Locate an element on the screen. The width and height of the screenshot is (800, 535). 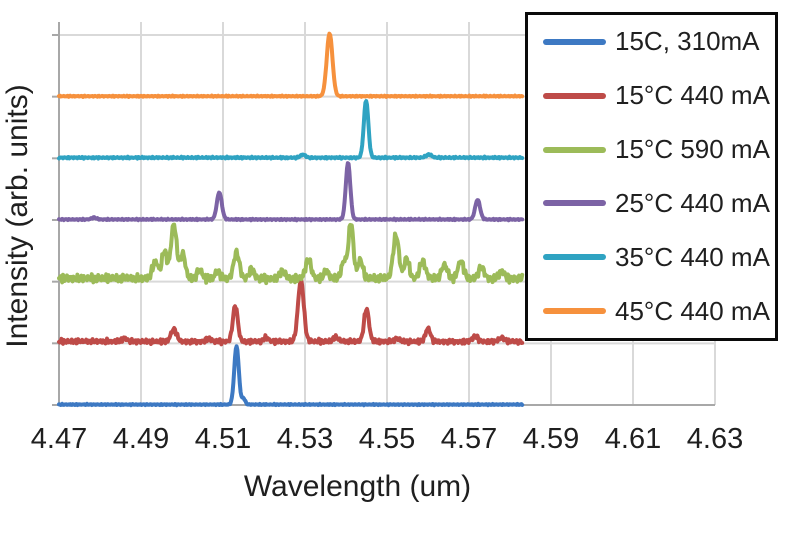
legend-item-0: 15C, 310mA is located at coordinates (651, 41).